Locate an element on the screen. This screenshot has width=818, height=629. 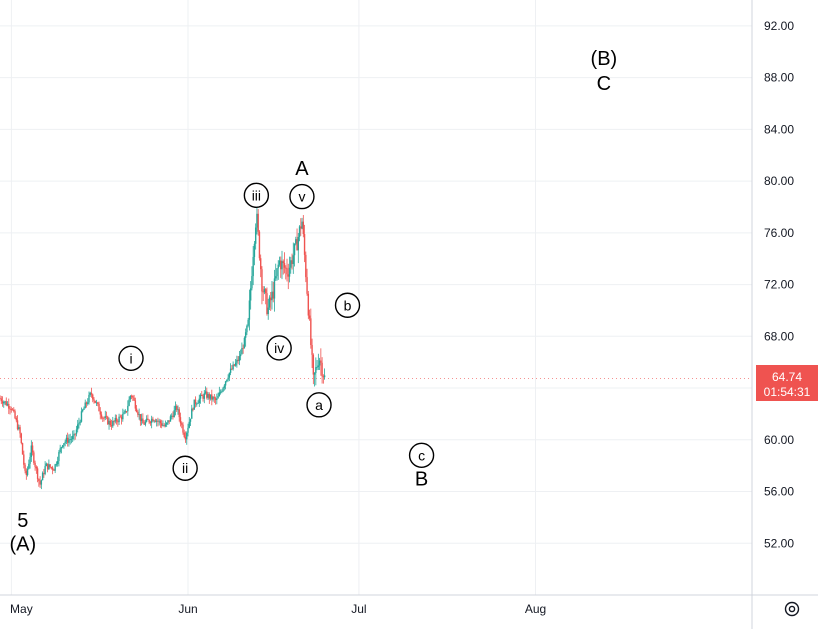
wave-circle-v is located at coordinates (302, 196).